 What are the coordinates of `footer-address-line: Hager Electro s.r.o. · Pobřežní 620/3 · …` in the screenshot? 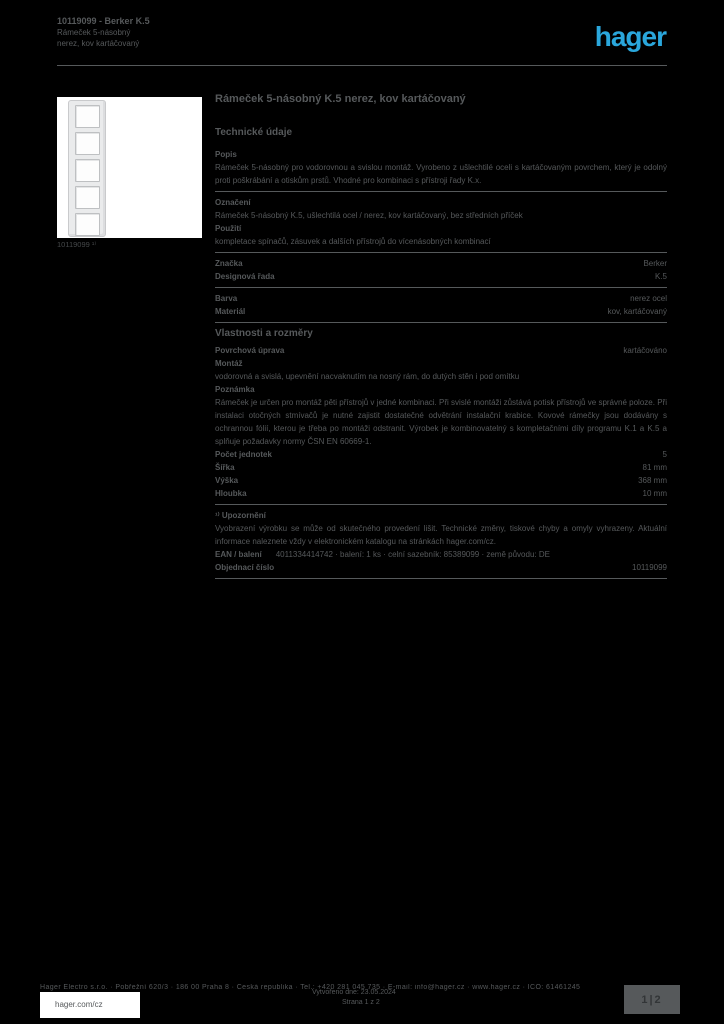 It's located at (310, 987).